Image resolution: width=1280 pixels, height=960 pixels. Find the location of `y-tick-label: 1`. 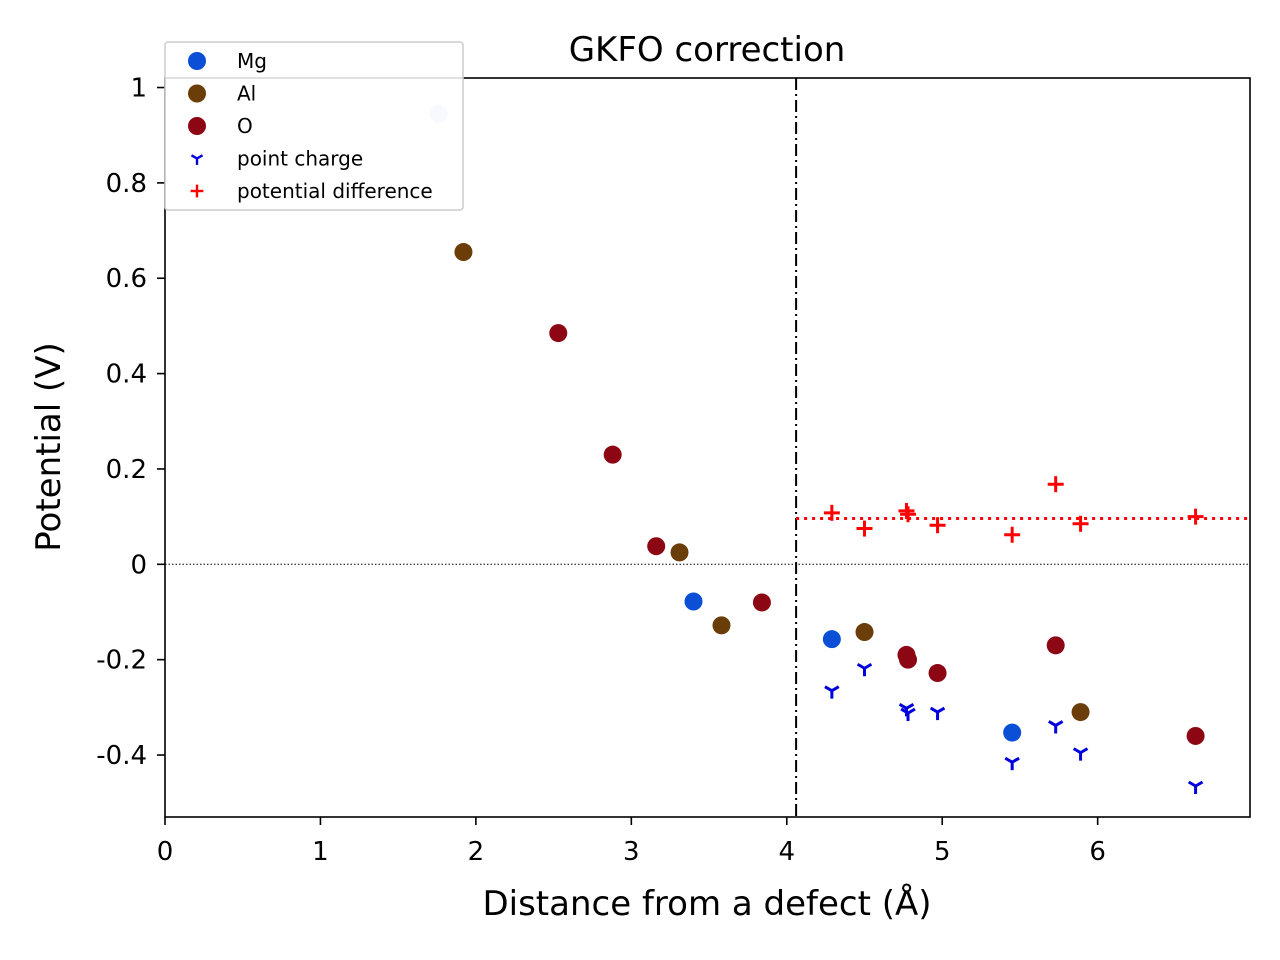

y-tick-label: 1 is located at coordinates (138, 89).